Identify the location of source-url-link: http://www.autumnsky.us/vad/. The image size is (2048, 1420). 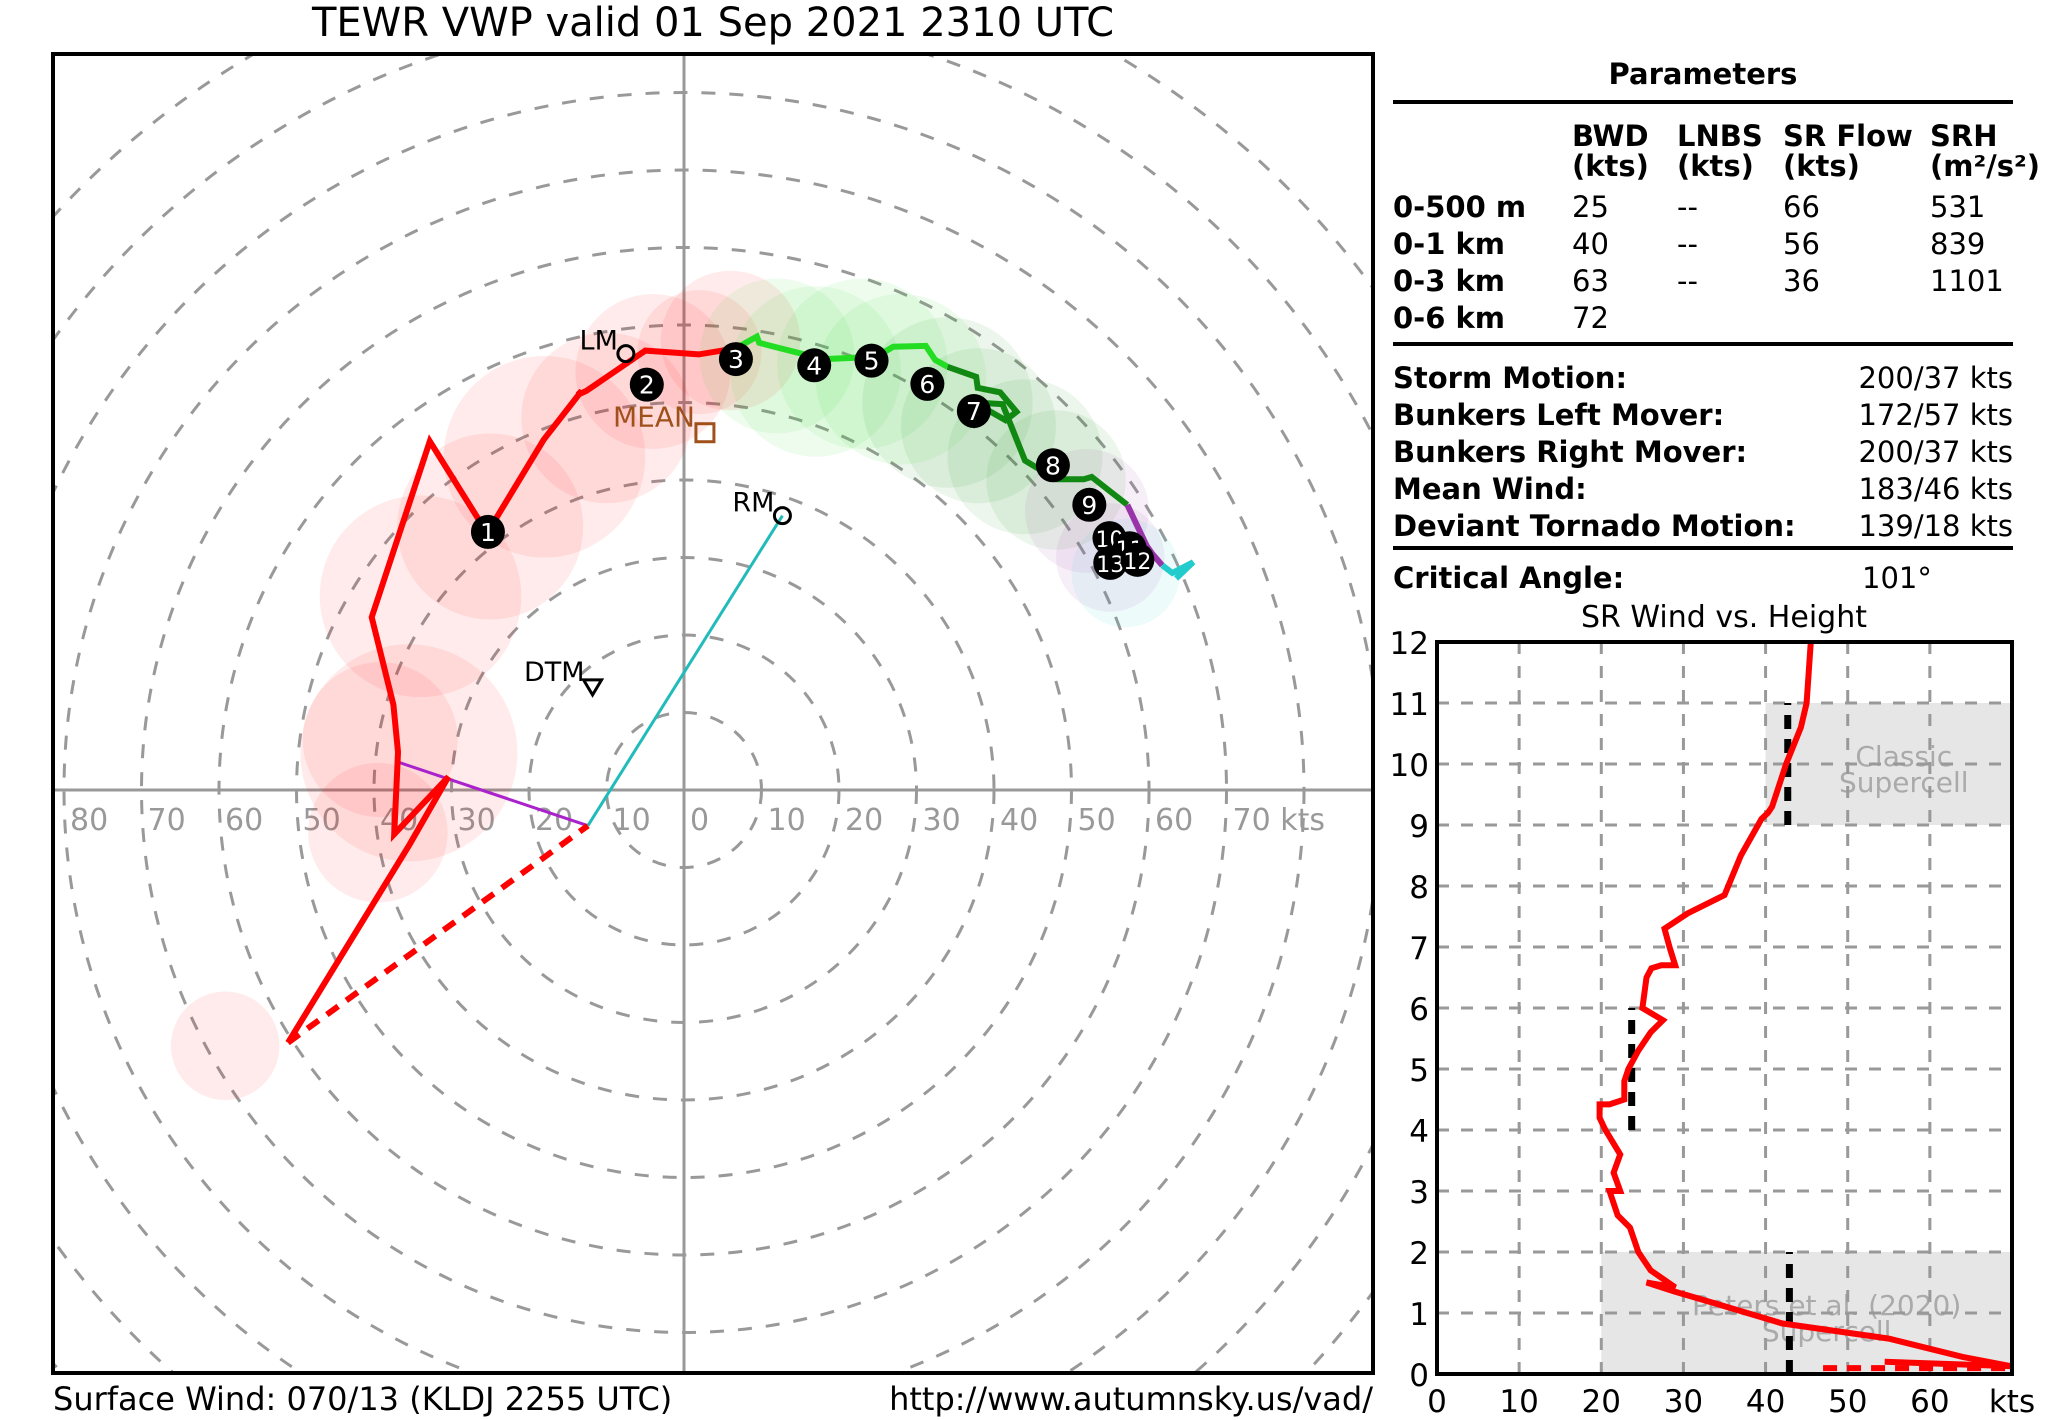
(1131, 1399).